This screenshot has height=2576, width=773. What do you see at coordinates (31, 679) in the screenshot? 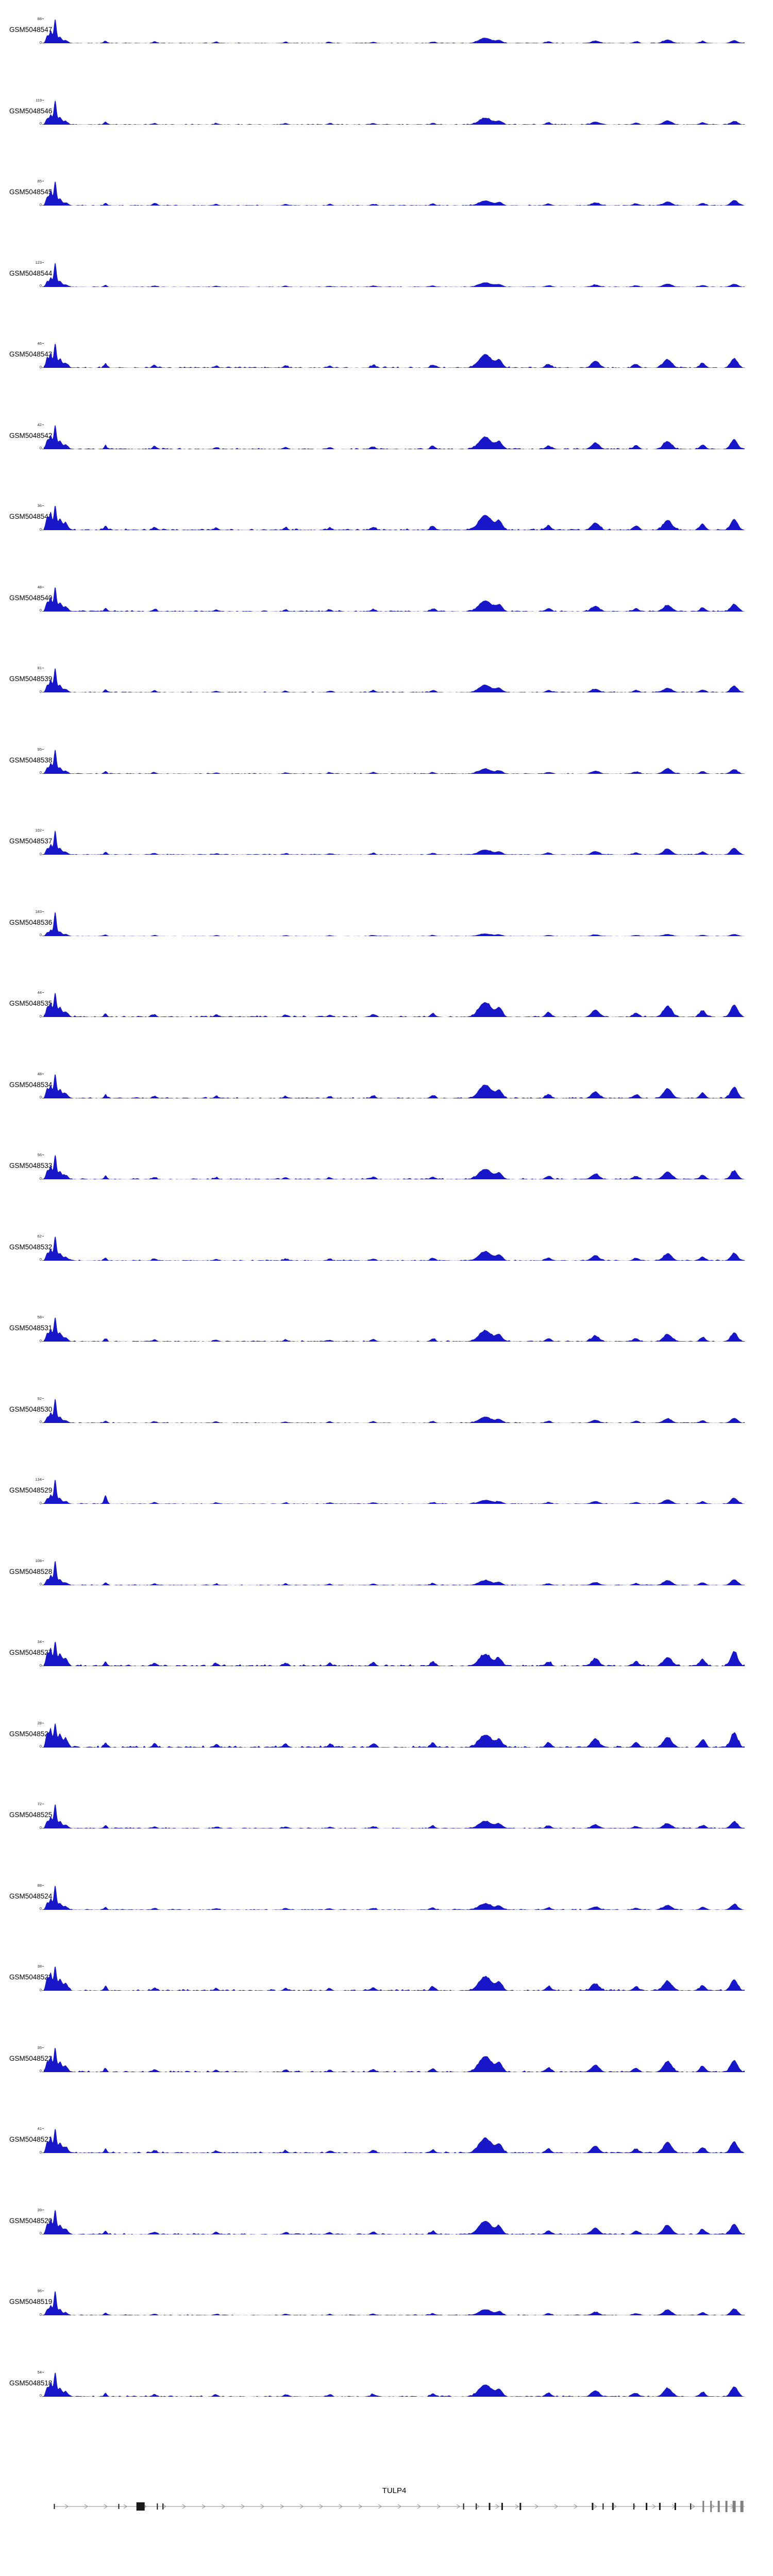
I see `track-label: GSM5048539` at bounding box center [31, 679].